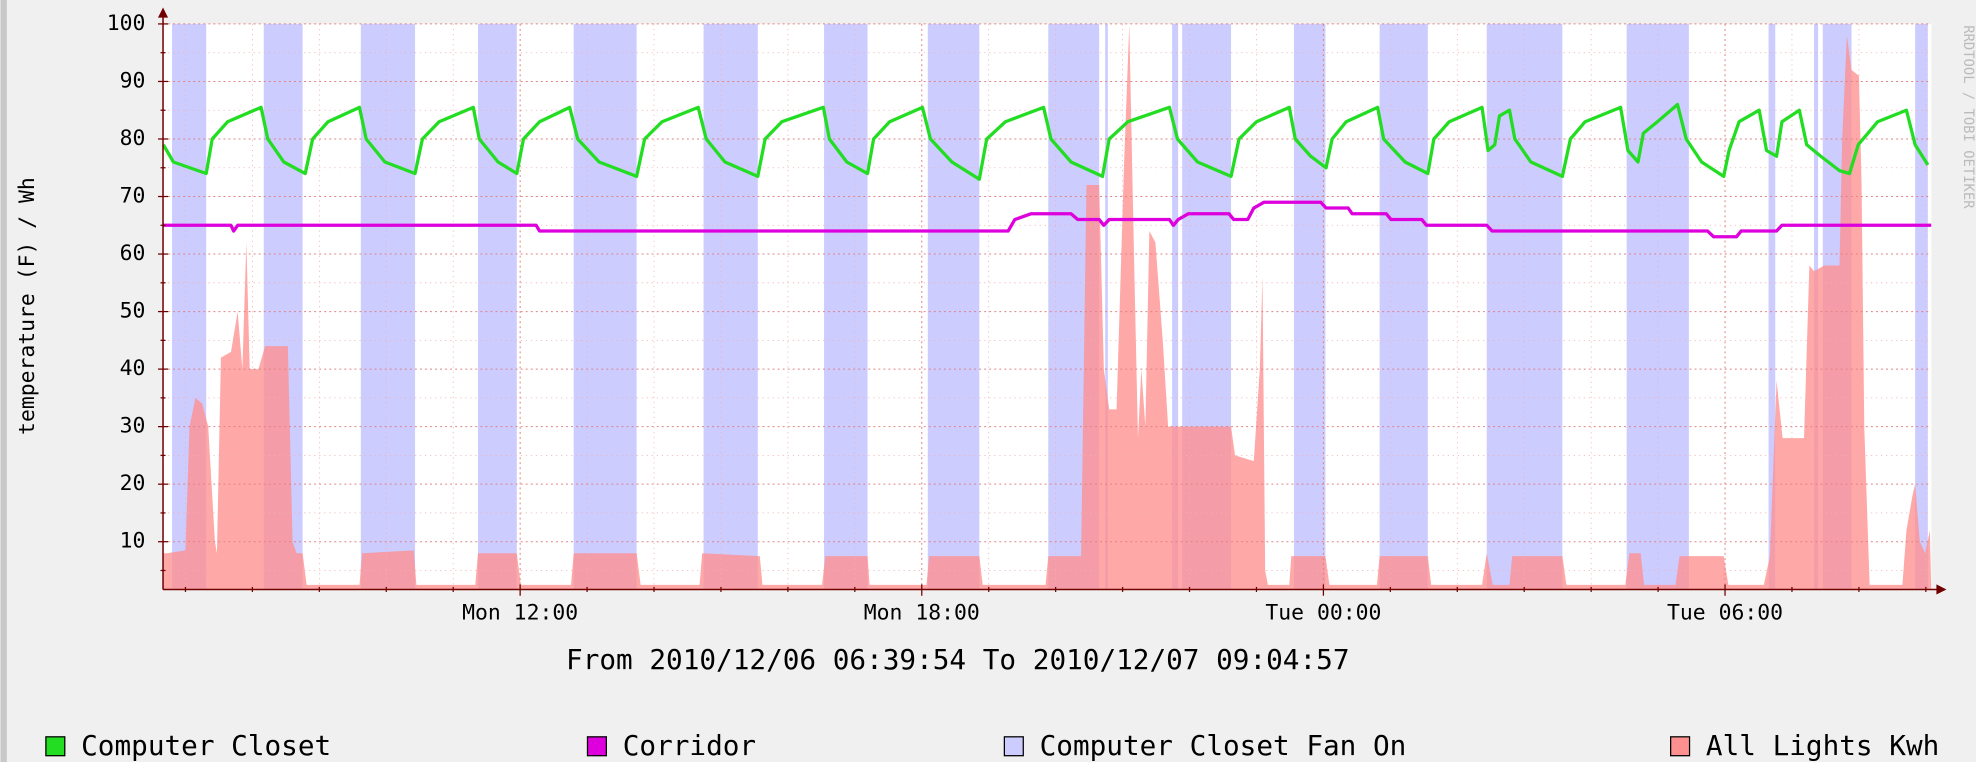  I want to click on x-tick-label: Tue 00:00, so click(1323, 612).